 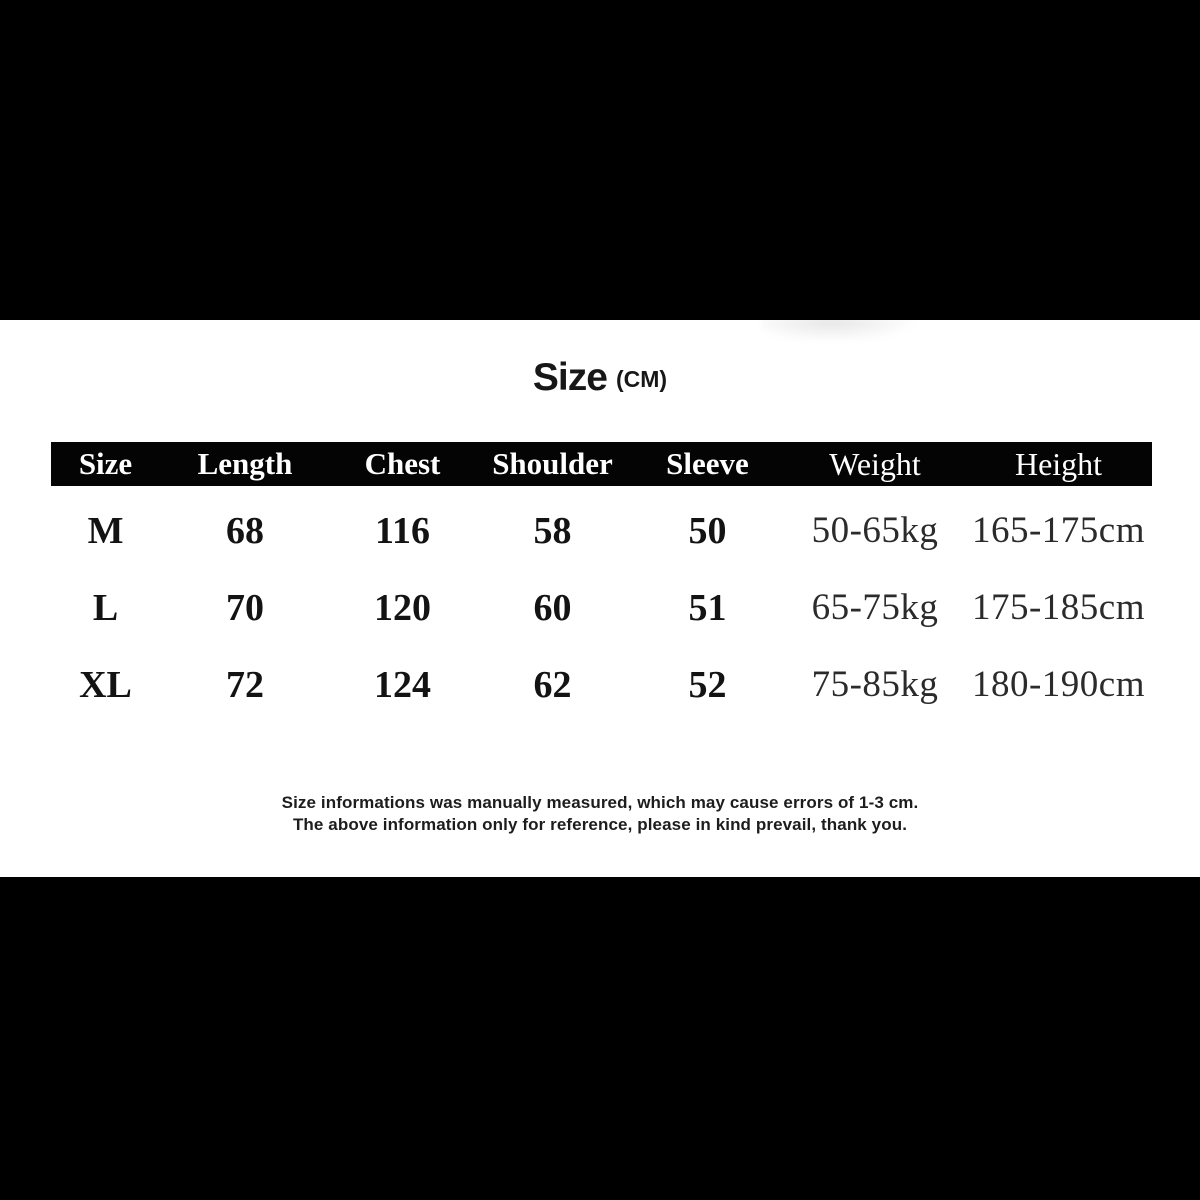 I want to click on cell-m-height: 165-175cm, so click(x=1058, y=530).